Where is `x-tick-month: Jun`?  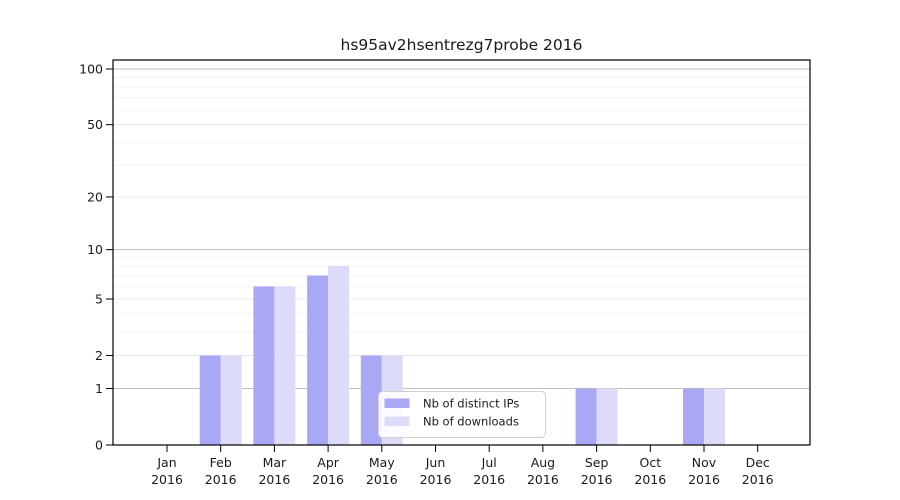 x-tick-month: Jun is located at coordinates (435, 462).